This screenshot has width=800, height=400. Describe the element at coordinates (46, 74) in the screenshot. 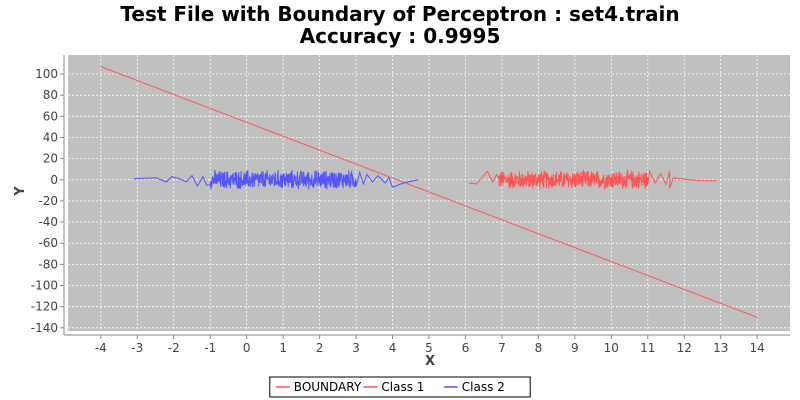

I see `y-tick-label: 100` at that location.